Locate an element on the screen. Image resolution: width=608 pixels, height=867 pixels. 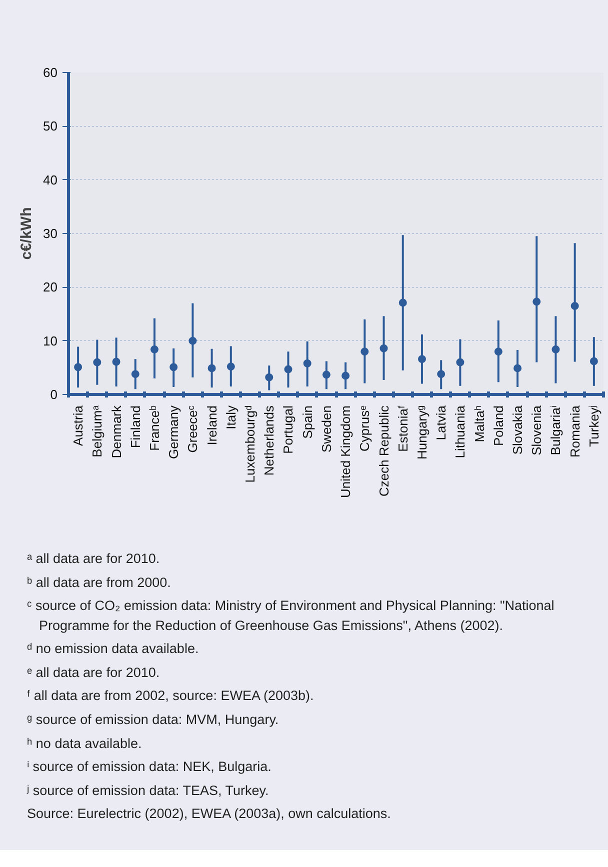
x-tick-label: Latvia is located at coordinates (441, 422).